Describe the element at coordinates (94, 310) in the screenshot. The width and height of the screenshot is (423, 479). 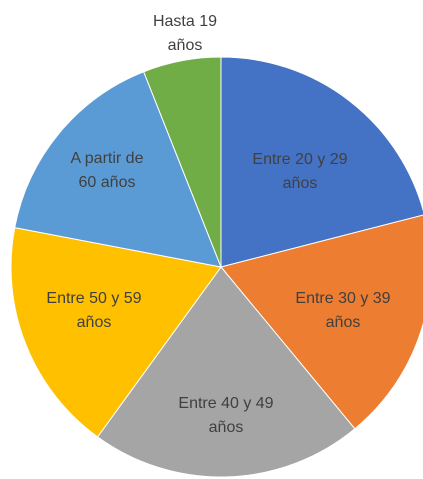
I see `slice-label: Entre 50 y 59 años` at that location.